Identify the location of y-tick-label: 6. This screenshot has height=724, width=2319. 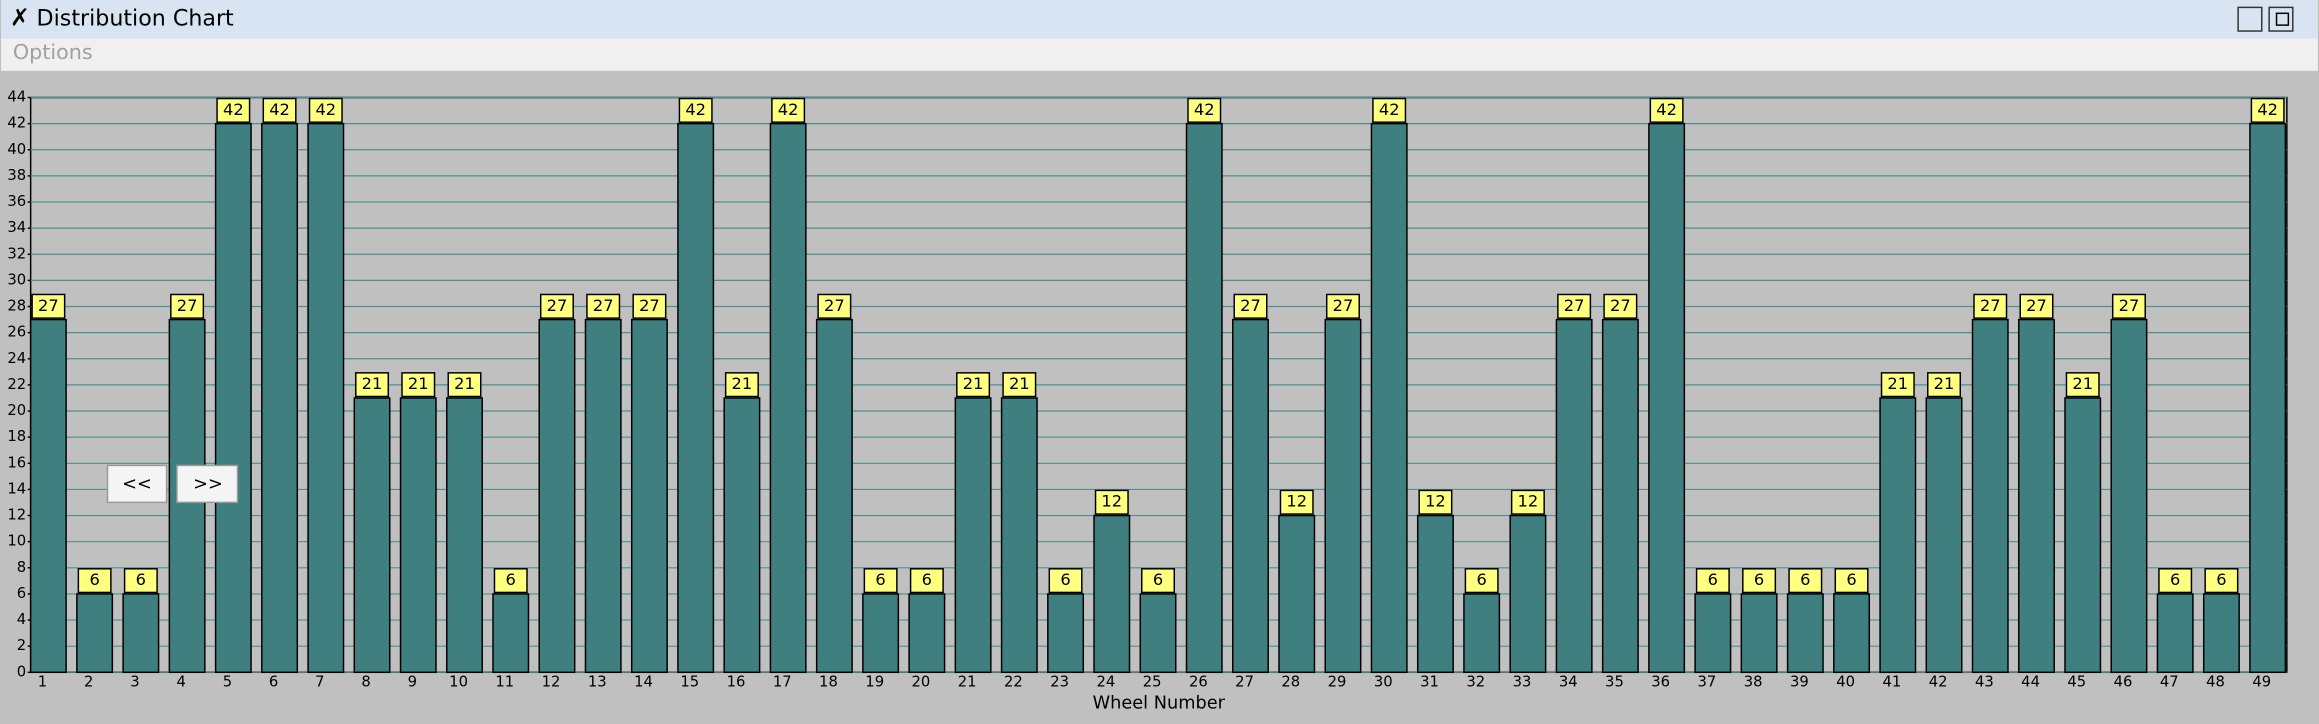
(21, 593).